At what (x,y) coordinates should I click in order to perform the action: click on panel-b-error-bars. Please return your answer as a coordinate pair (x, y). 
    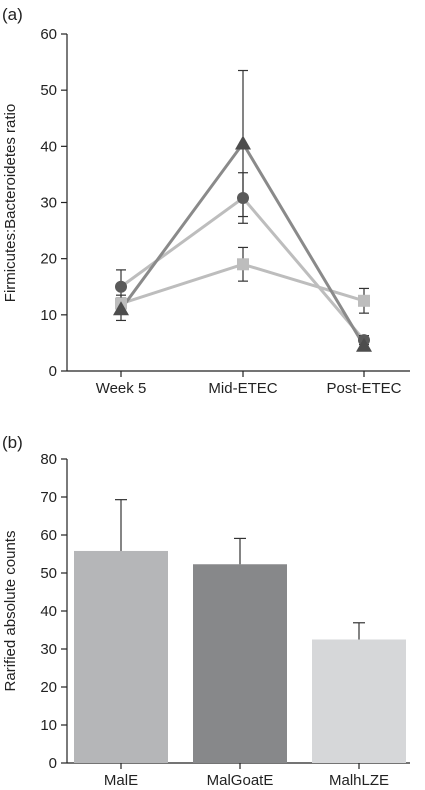
    Looking at the image, I should click on (240, 569).